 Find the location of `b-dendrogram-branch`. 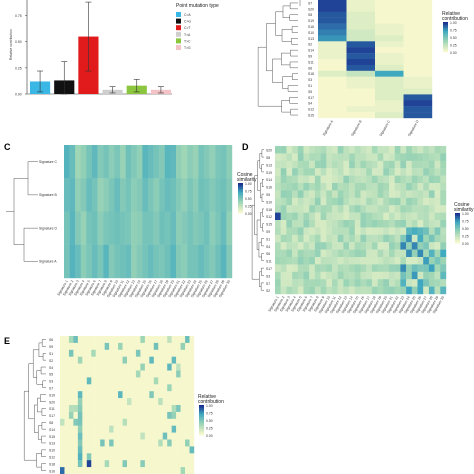

b-dendrogram-branch is located at coordinates (294, 29).